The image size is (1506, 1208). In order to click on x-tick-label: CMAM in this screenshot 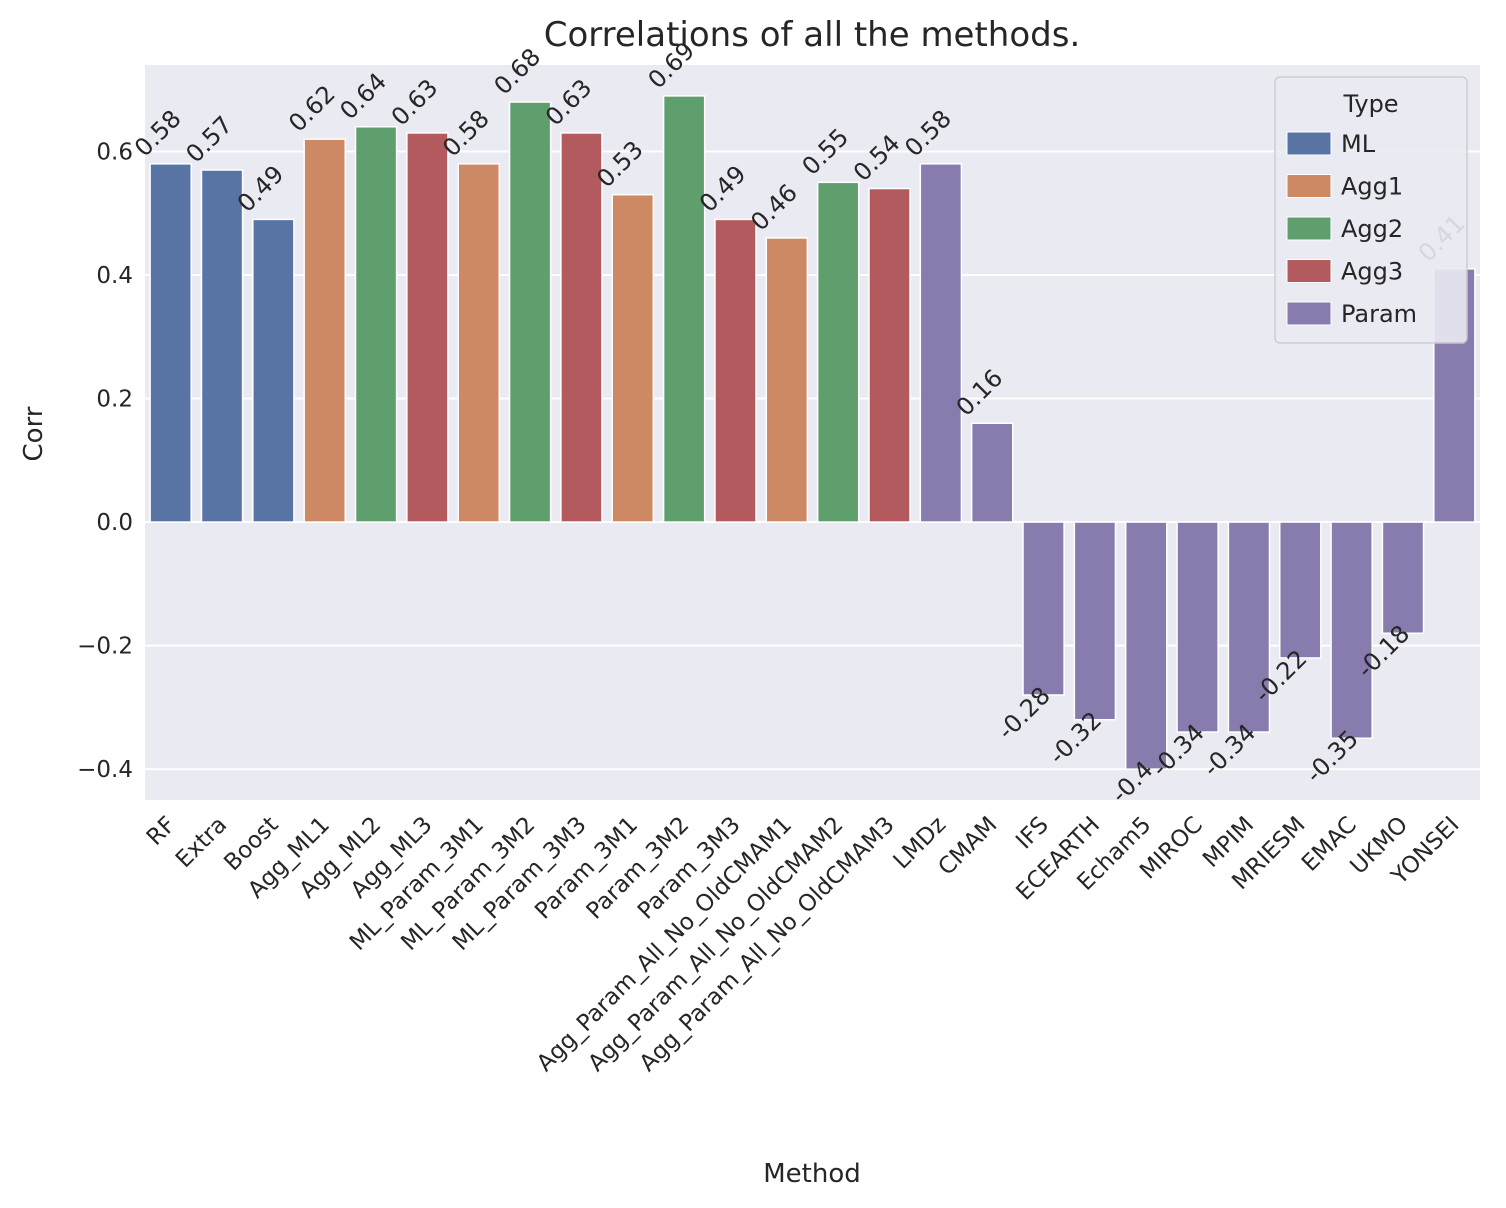, I will do `click(968, 846)`.